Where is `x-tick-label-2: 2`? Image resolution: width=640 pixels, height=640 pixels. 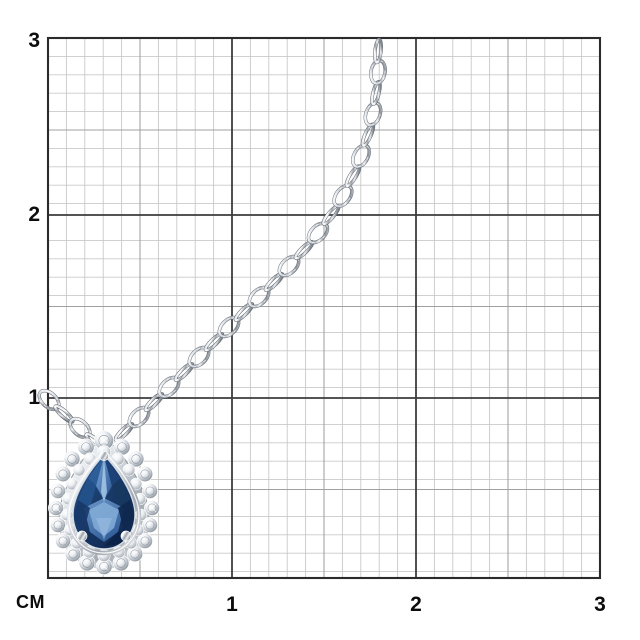
x-tick-label-2: 2 is located at coordinates (416, 604).